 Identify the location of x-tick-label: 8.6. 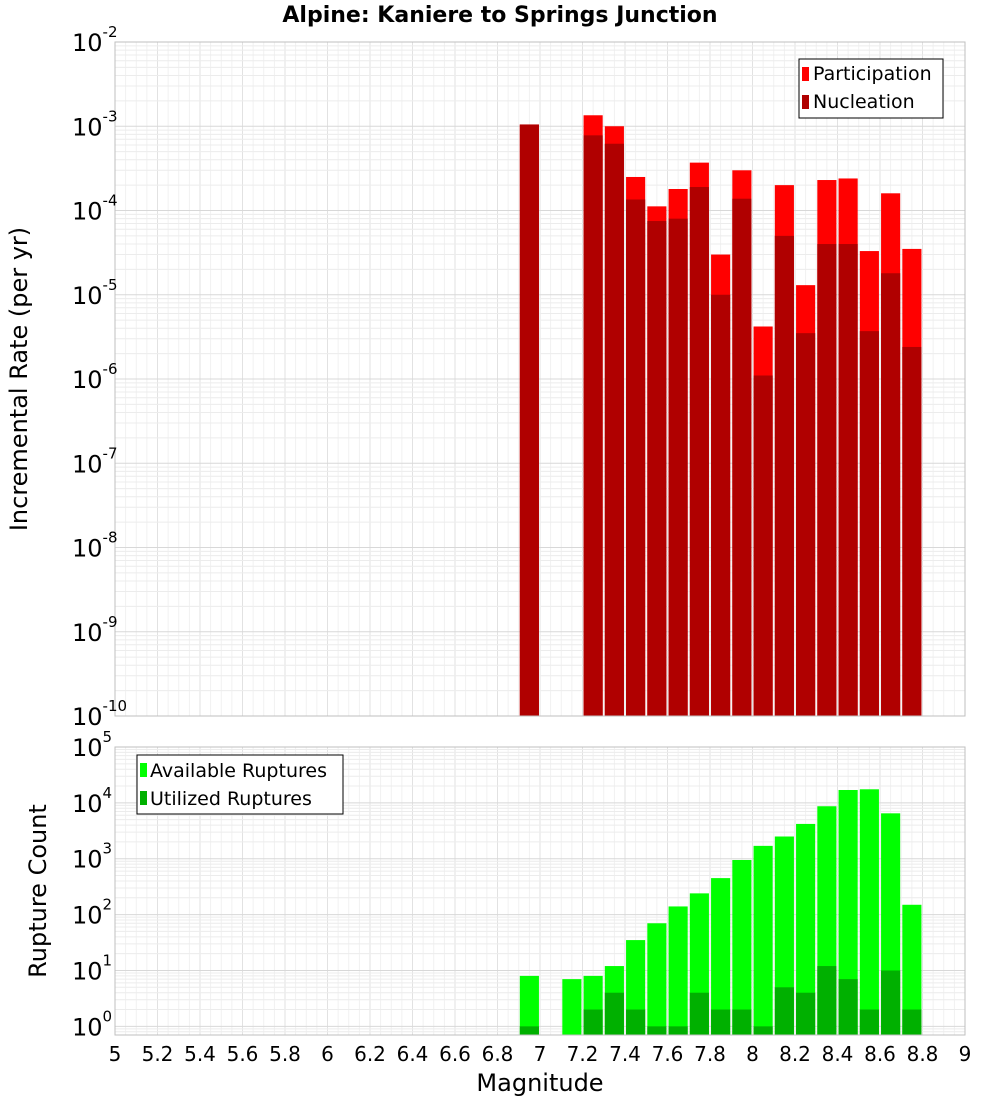
(880, 1054).